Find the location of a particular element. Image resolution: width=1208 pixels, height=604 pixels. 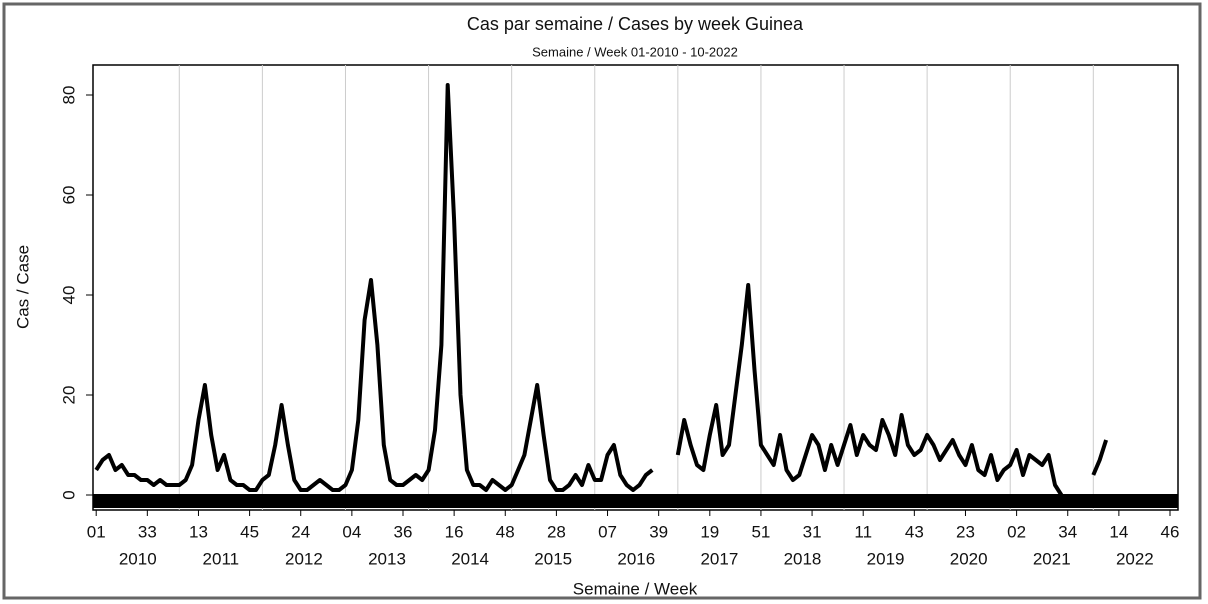

x-tick-label: 48 is located at coordinates (505, 531).